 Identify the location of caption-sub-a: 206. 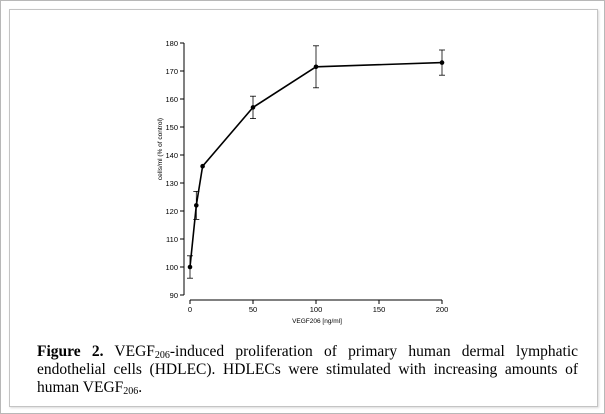
(162, 355).